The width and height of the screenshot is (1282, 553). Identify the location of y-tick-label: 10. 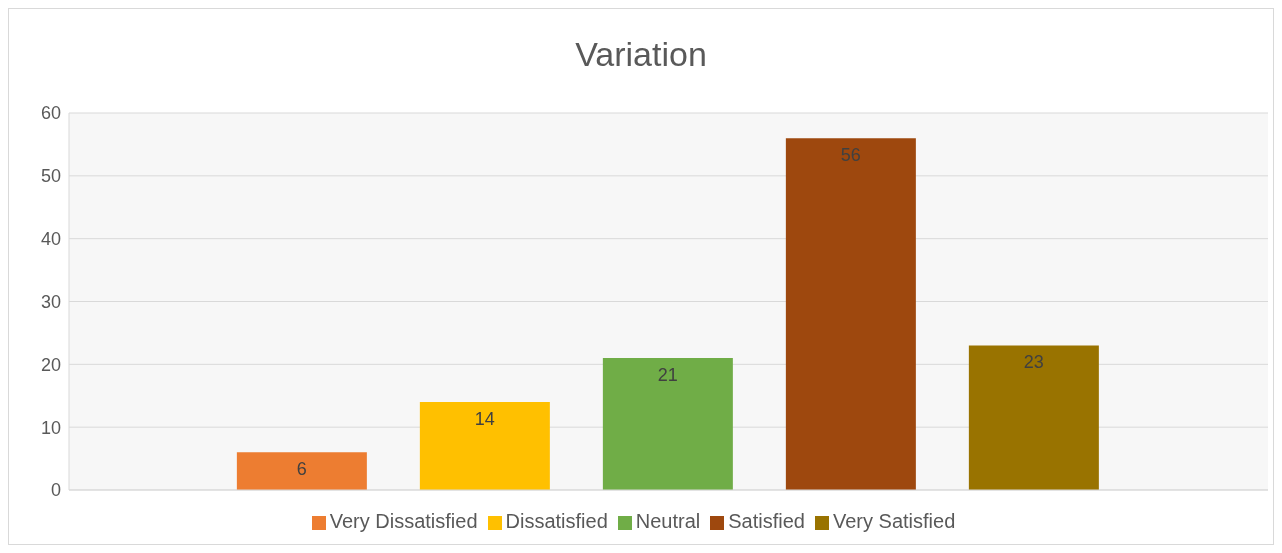
(50, 427).